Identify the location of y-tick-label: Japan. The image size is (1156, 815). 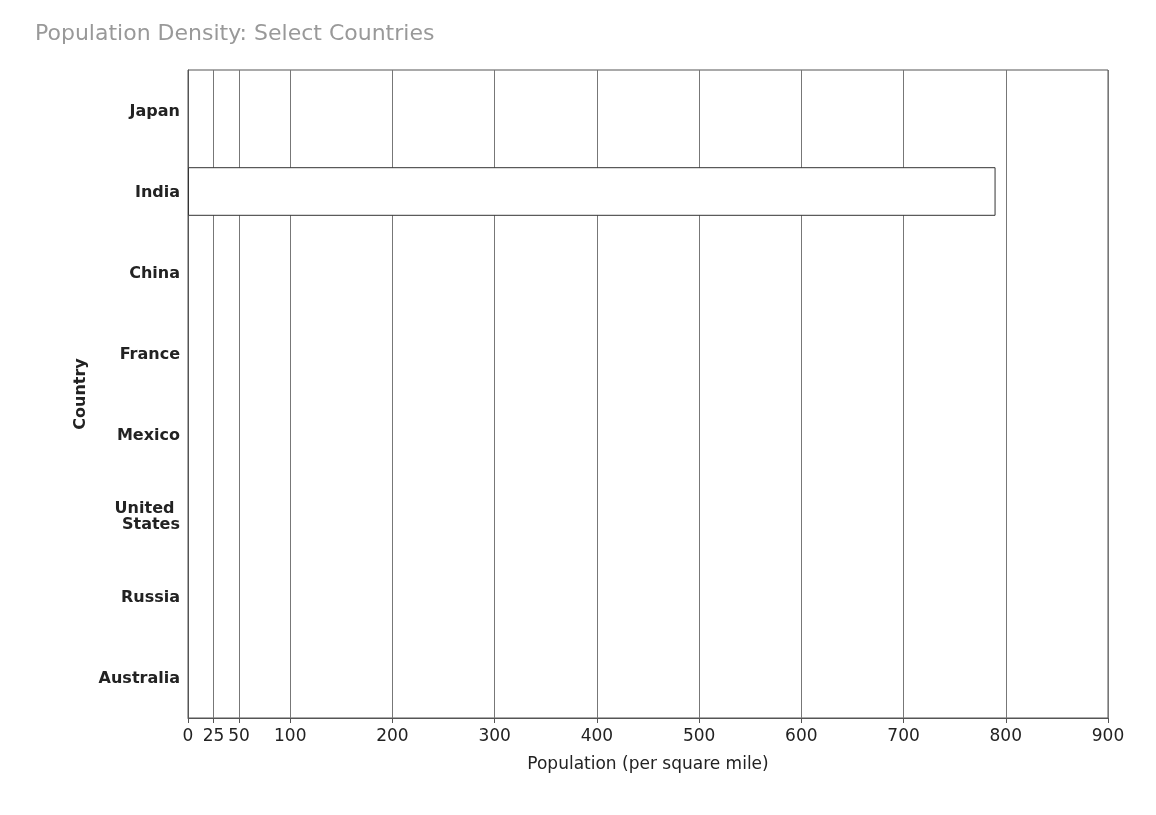
(154, 110).